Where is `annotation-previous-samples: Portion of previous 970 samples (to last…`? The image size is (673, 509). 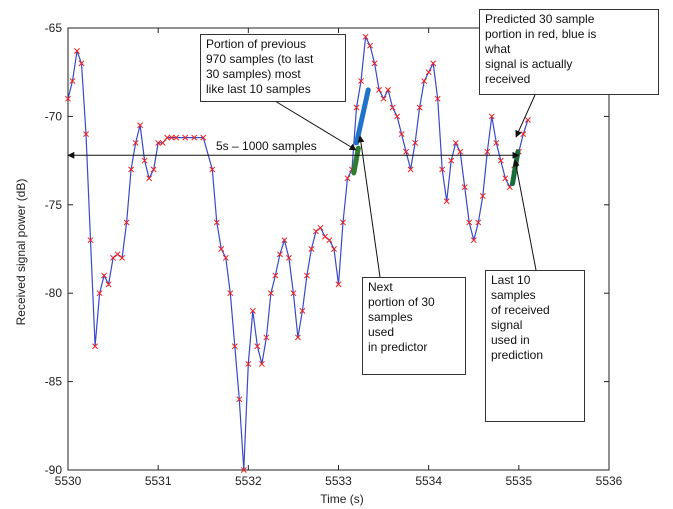
annotation-previous-samples: Portion of previous 970 samples (to last… is located at coordinates (273, 68).